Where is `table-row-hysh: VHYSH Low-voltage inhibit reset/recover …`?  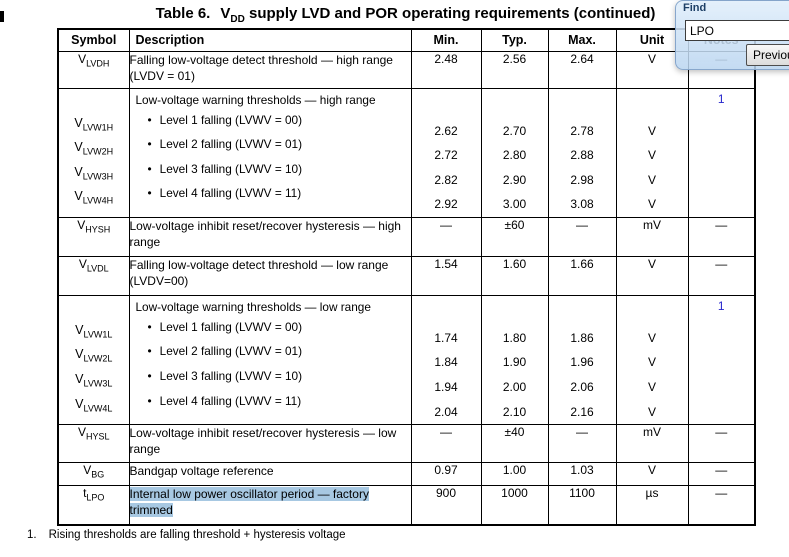 table-row-hysh: VHYSH Low-voltage inhibit reset/recover … is located at coordinates (406, 236).